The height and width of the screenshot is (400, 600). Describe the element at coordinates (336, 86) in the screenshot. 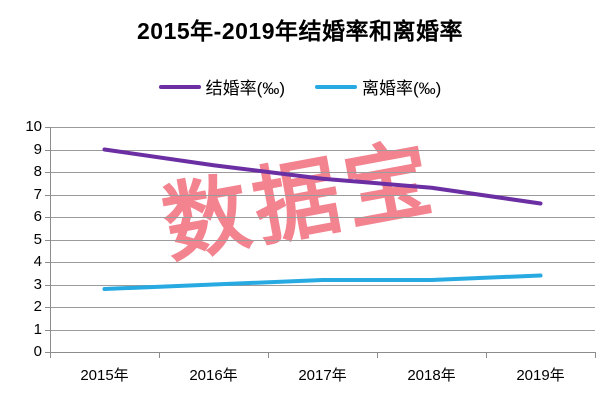

I see `divorce-line-swatch` at that location.